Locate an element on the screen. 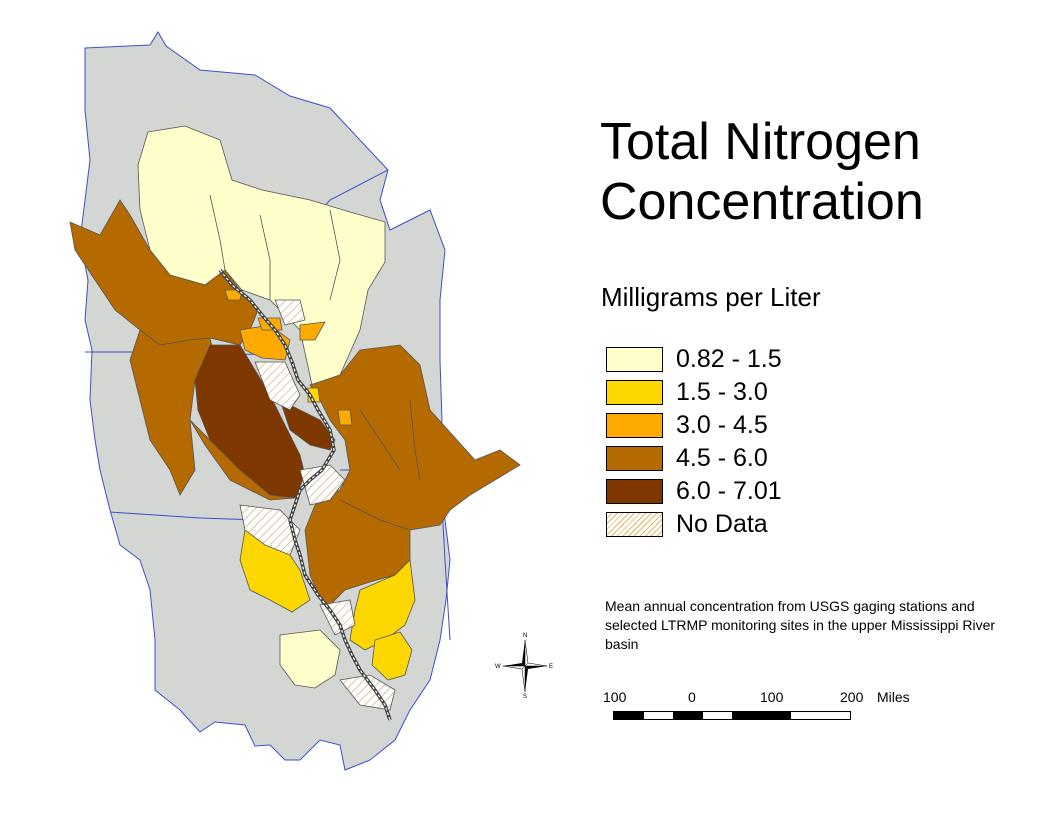  basin-iowa-cedar is located at coordinates (250, 421).